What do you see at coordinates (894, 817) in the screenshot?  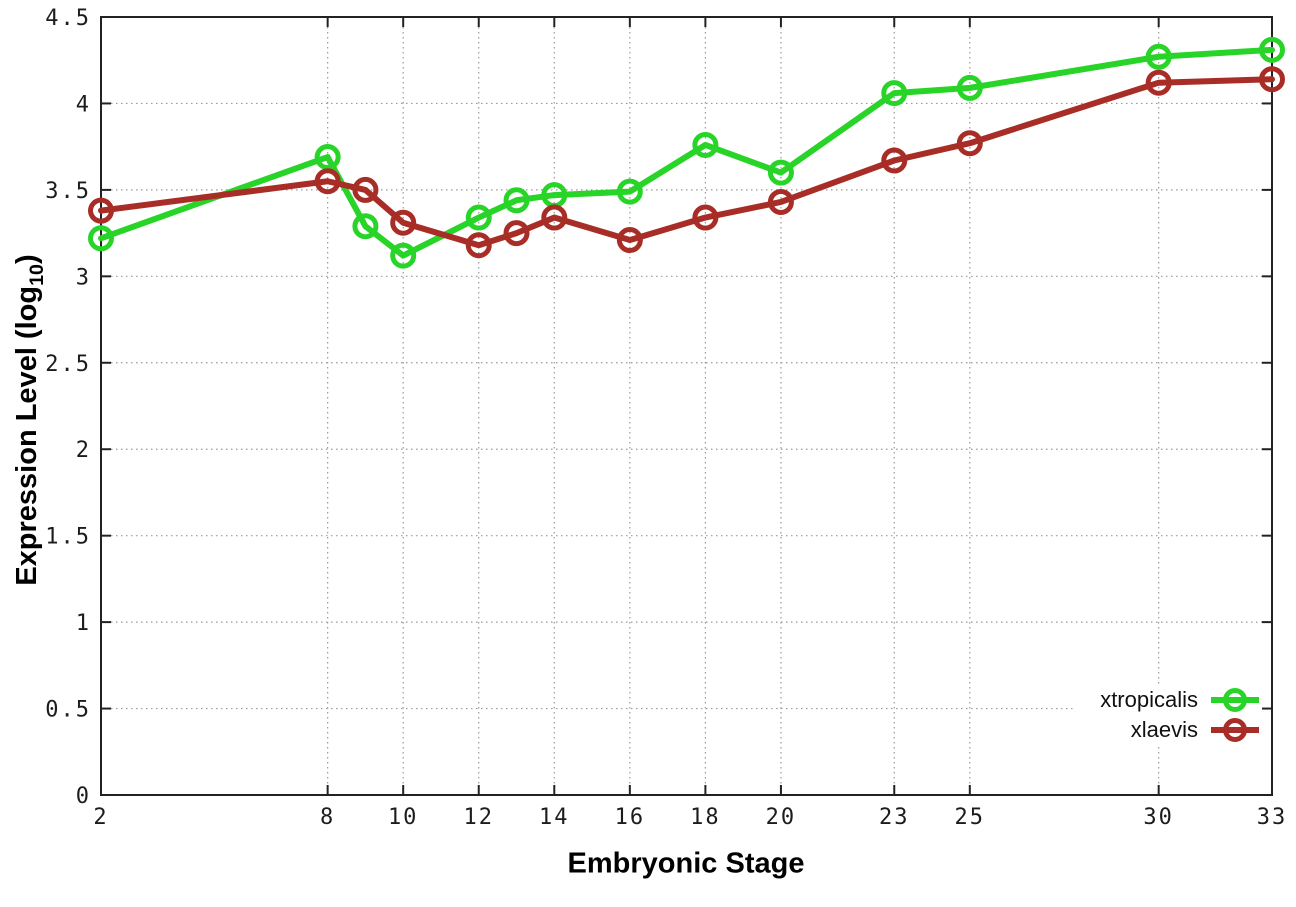 I see `x-tick-label: 23` at bounding box center [894, 817].